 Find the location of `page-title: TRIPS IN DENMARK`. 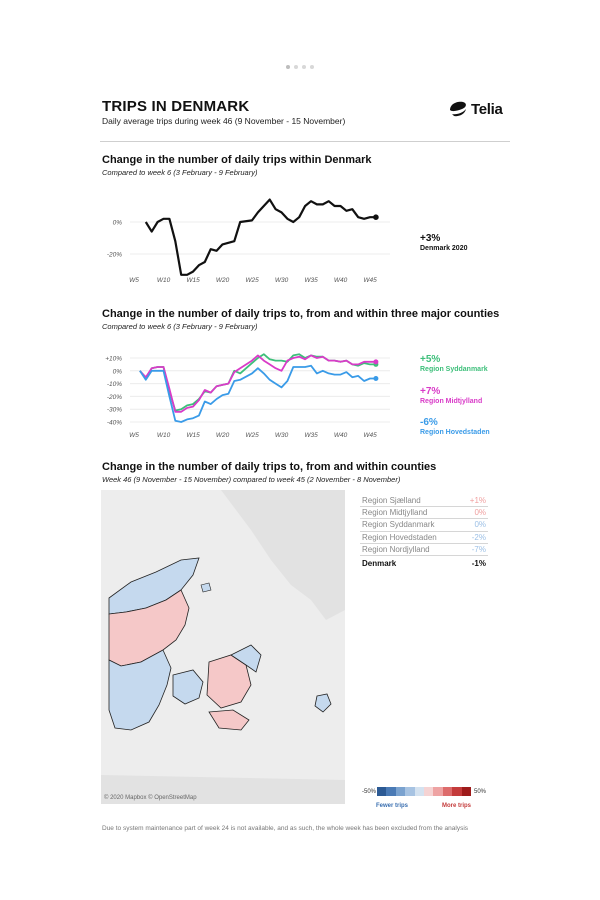

page-title: TRIPS IN DENMARK is located at coordinates (176, 106).